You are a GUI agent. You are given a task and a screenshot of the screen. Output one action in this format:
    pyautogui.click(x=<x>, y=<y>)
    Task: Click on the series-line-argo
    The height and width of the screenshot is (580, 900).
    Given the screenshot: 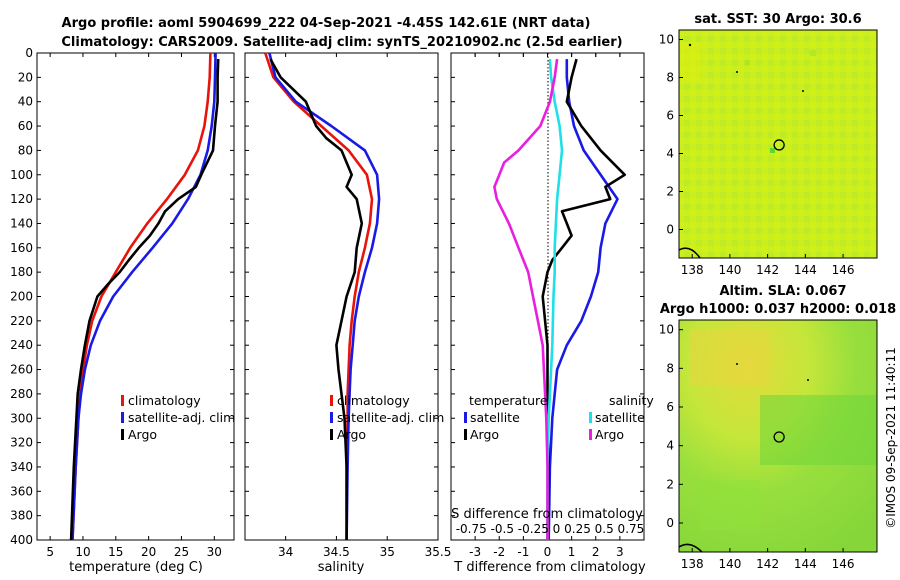 What is the action you would take?
    pyautogui.click(x=316, y=299)
    